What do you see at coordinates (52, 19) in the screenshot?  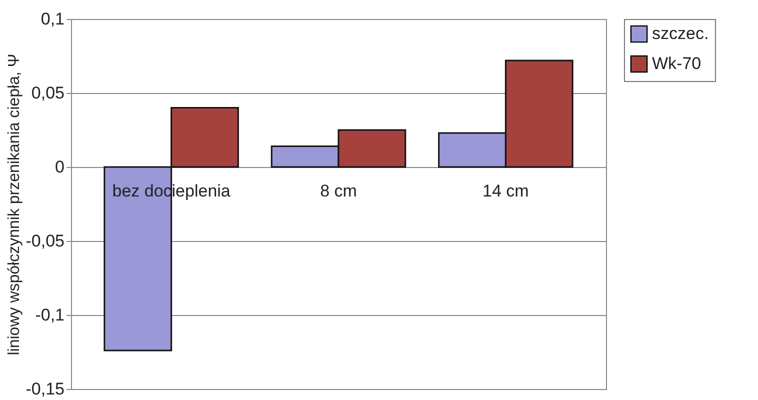 I see `y-tick-label: 0,1` at bounding box center [52, 19].